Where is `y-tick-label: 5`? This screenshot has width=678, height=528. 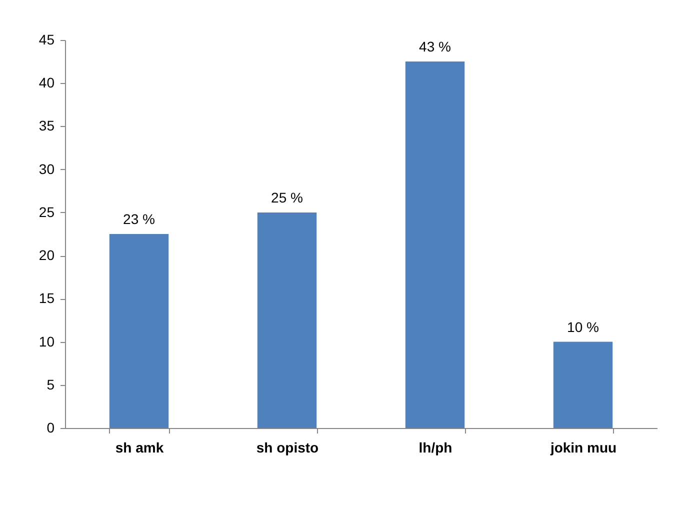
y-tick-label: 5 is located at coordinates (50, 384).